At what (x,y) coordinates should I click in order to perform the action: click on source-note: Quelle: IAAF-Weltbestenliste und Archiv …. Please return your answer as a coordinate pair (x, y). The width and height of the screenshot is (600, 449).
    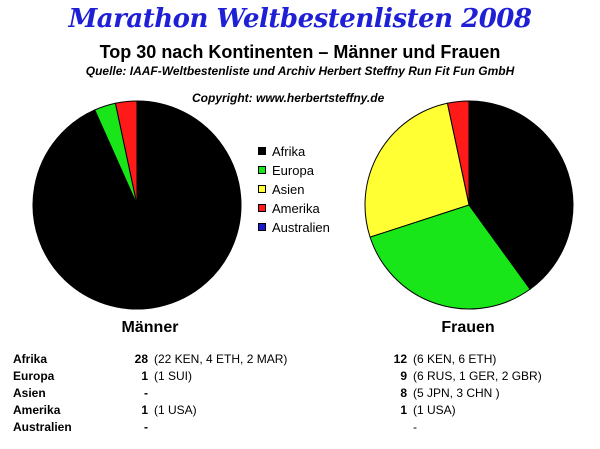
    Looking at the image, I should click on (300, 71).